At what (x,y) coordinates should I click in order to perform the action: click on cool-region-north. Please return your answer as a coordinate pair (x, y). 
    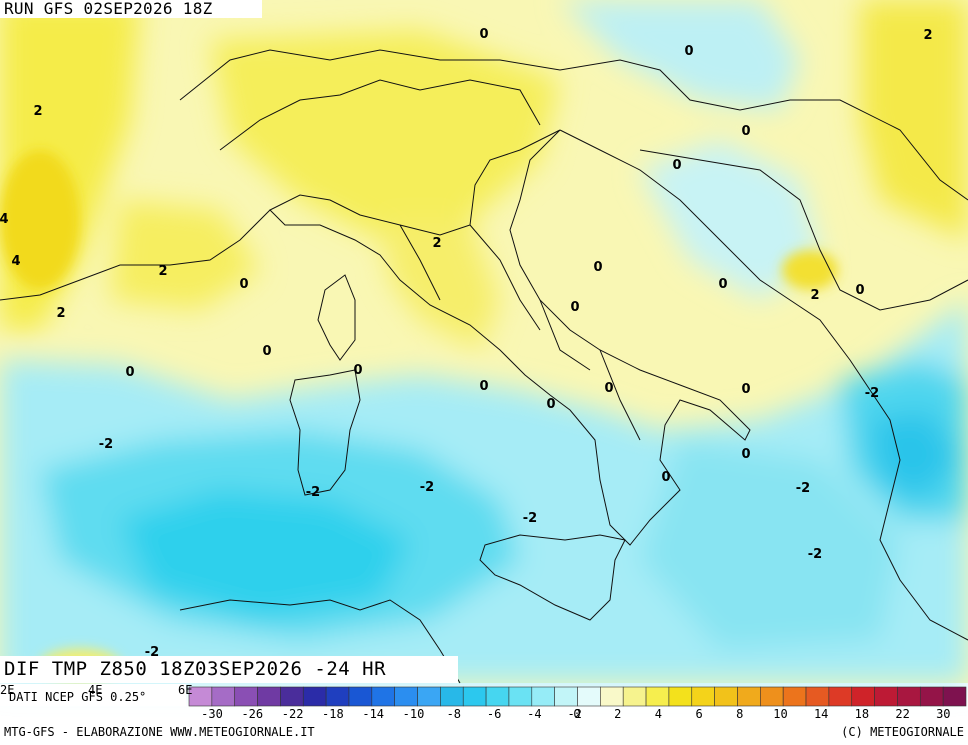
    Looking at the image, I should click on (680, 55).